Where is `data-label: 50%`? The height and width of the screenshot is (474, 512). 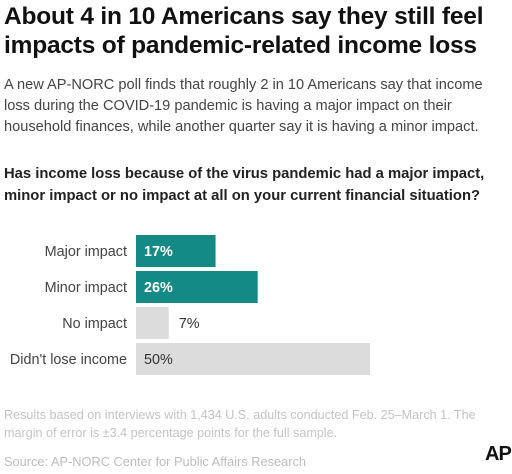
data-label: 50% is located at coordinates (158, 360).